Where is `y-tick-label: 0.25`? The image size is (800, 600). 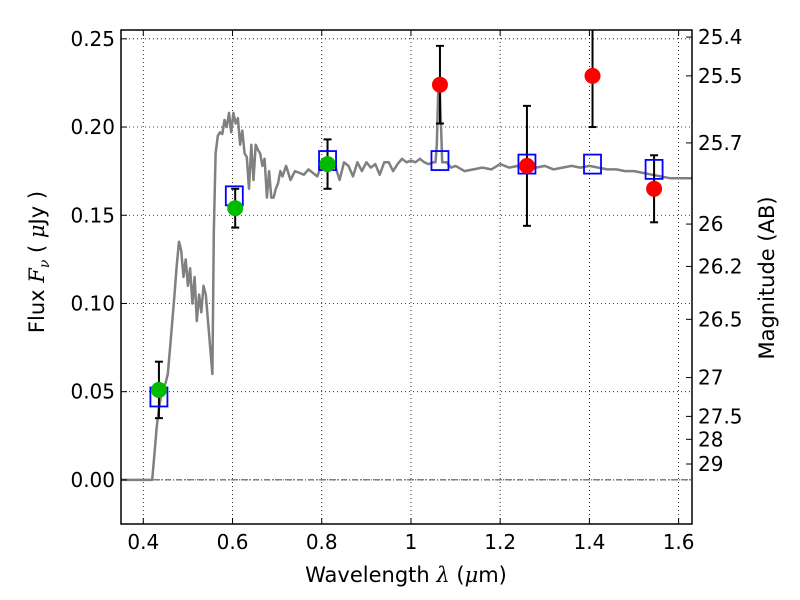
y-tick-label: 0.25 is located at coordinates (92, 39).